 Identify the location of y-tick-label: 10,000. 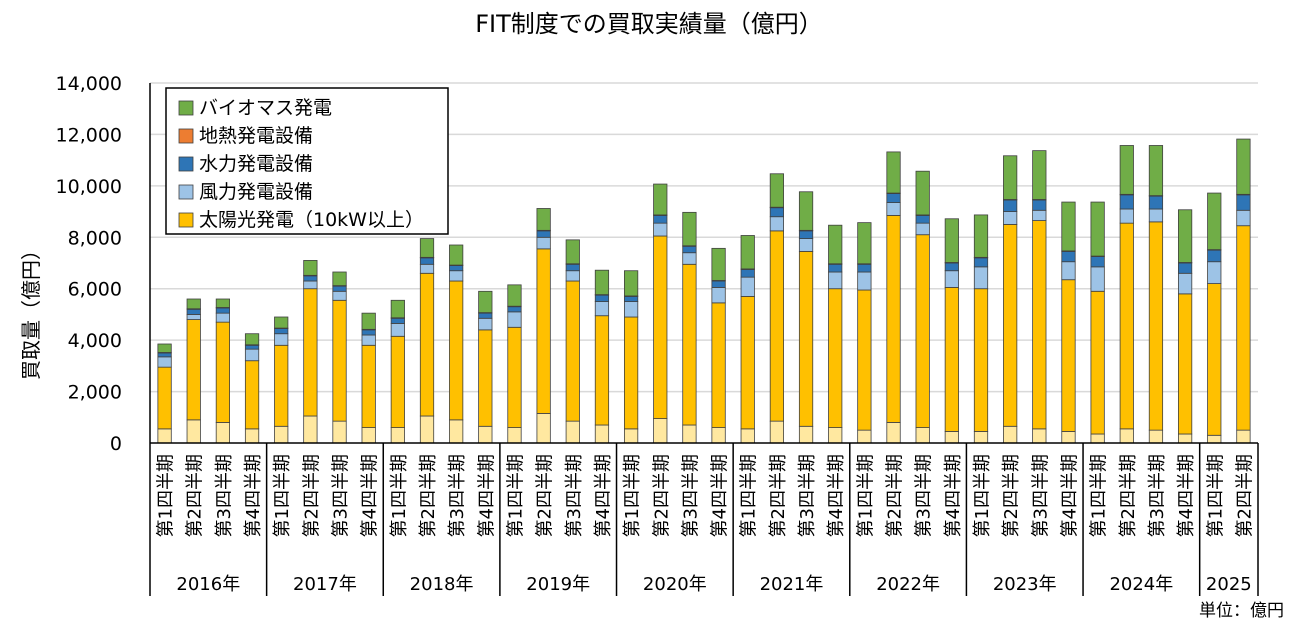
(89, 187).